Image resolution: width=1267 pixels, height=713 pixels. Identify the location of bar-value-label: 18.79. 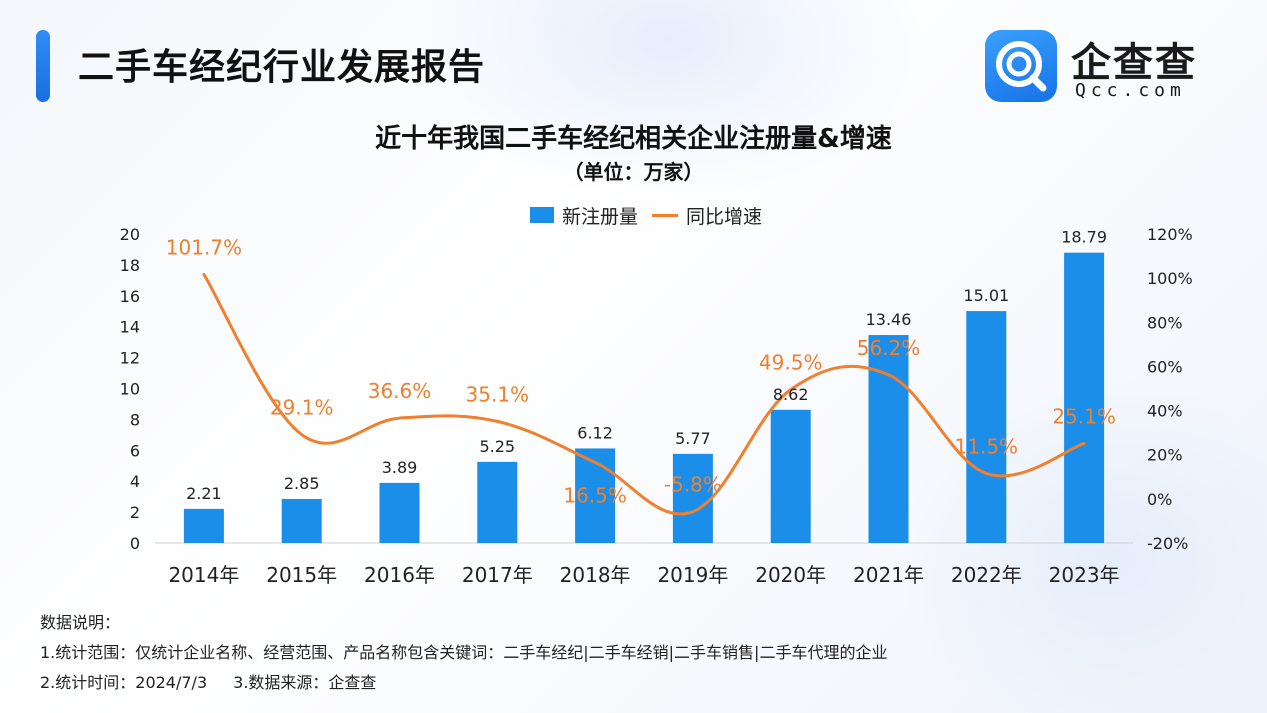
(1084, 237).